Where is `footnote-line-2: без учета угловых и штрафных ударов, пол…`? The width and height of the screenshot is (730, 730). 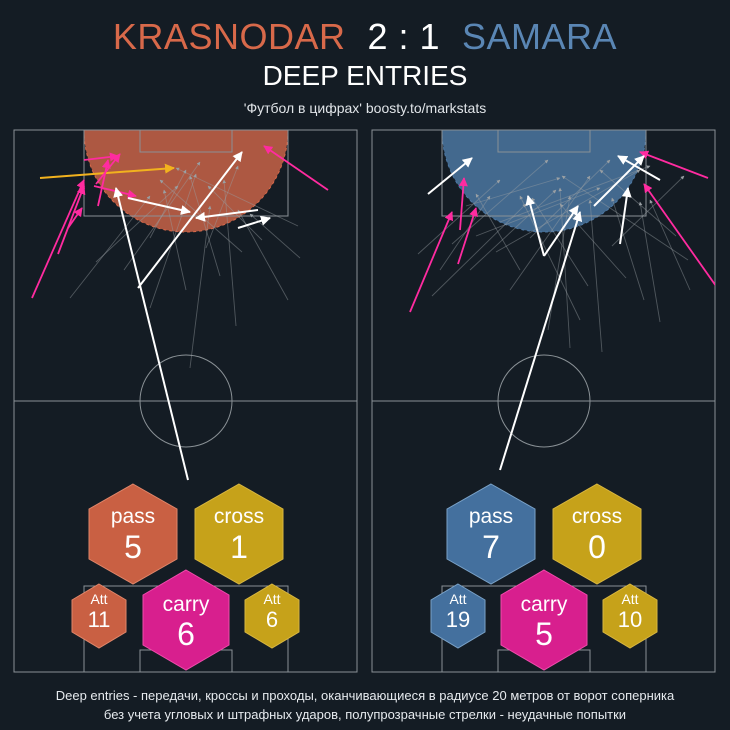
footnote-line-2: без учета угловых и штрафных ударов, пол… is located at coordinates (365, 714).